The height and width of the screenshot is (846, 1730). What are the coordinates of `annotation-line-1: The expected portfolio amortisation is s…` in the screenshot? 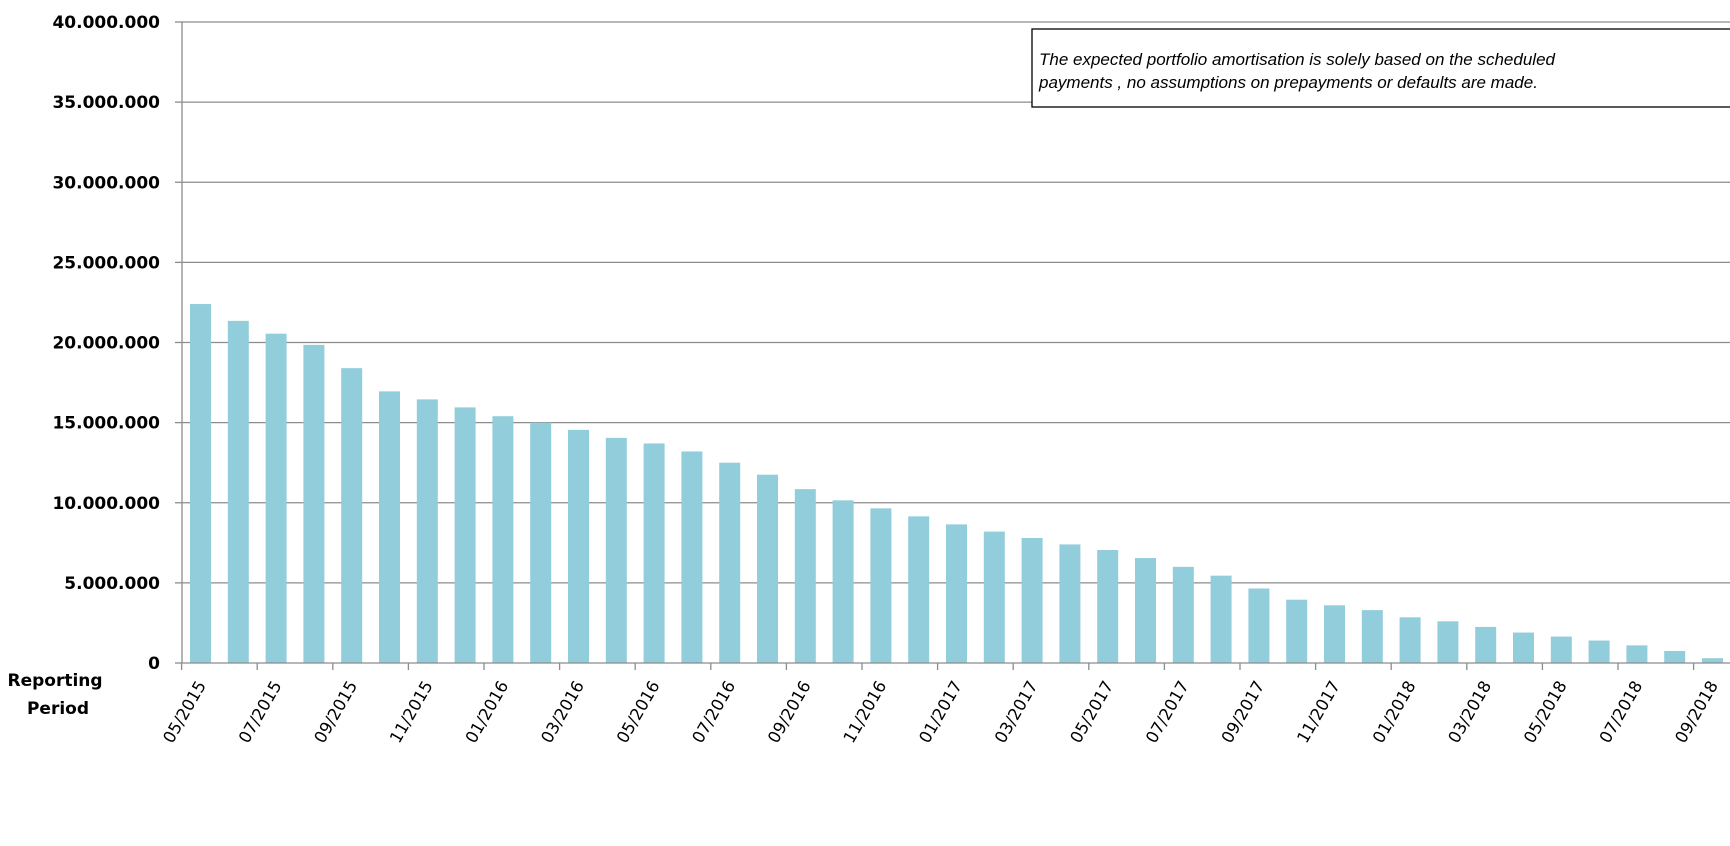 It's located at (1297, 59).